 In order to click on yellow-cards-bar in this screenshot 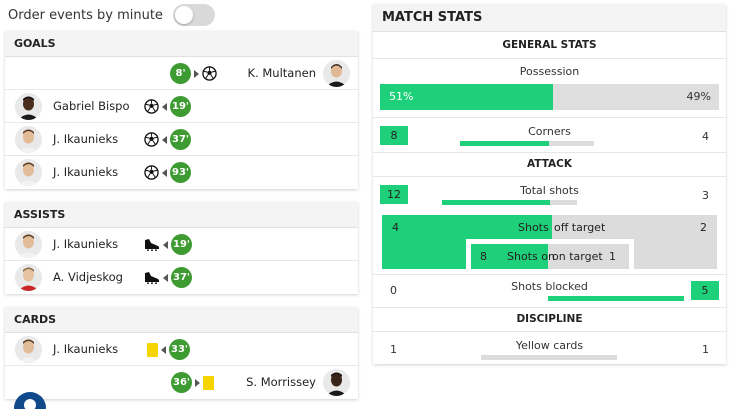, I will do `click(549, 357)`.